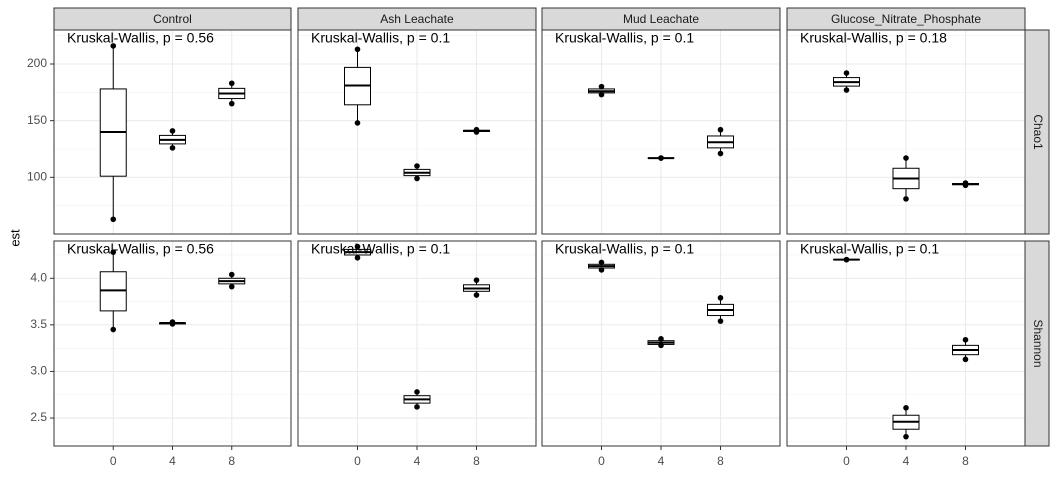 This screenshot has width=1056, height=480. Describe the element at coordinates (172, 354) in the screenshot. I see `panel-shannon-control: Kruskal-Wallis, p = 0.56 0 4 8` at that location.